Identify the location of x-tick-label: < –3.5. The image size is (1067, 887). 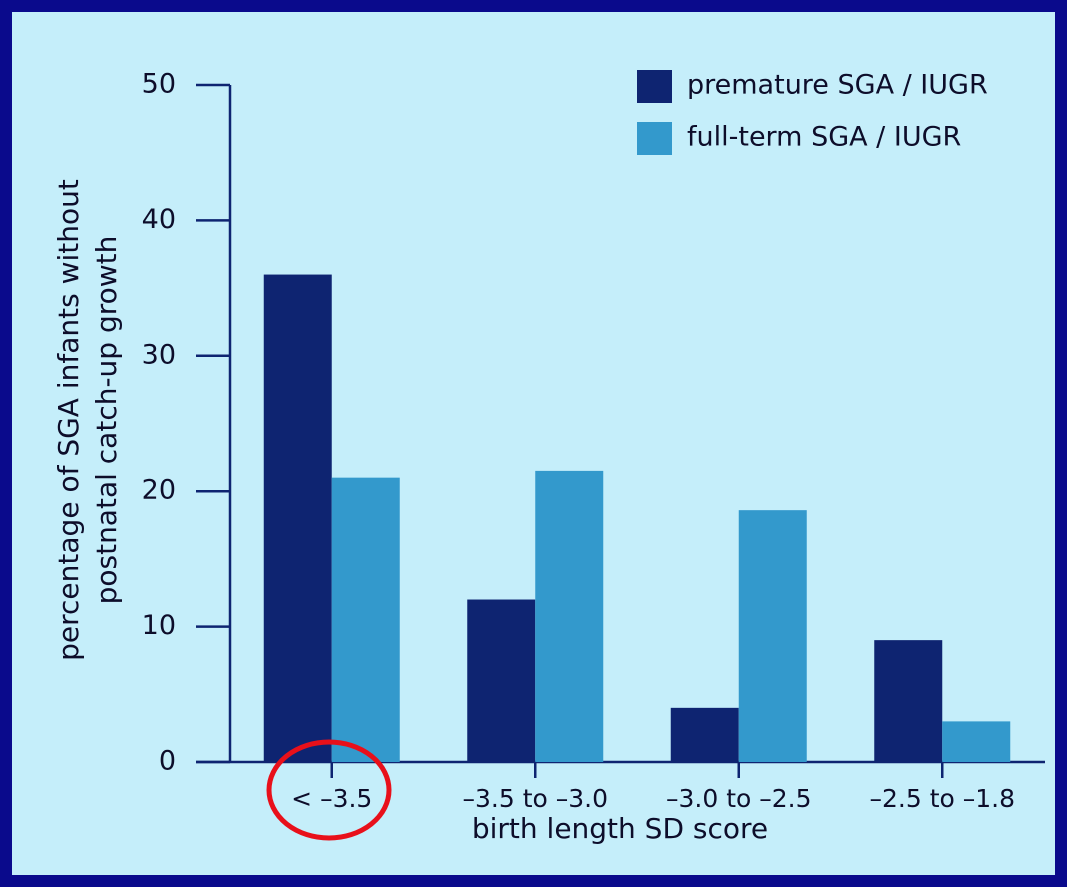
(331, 798).